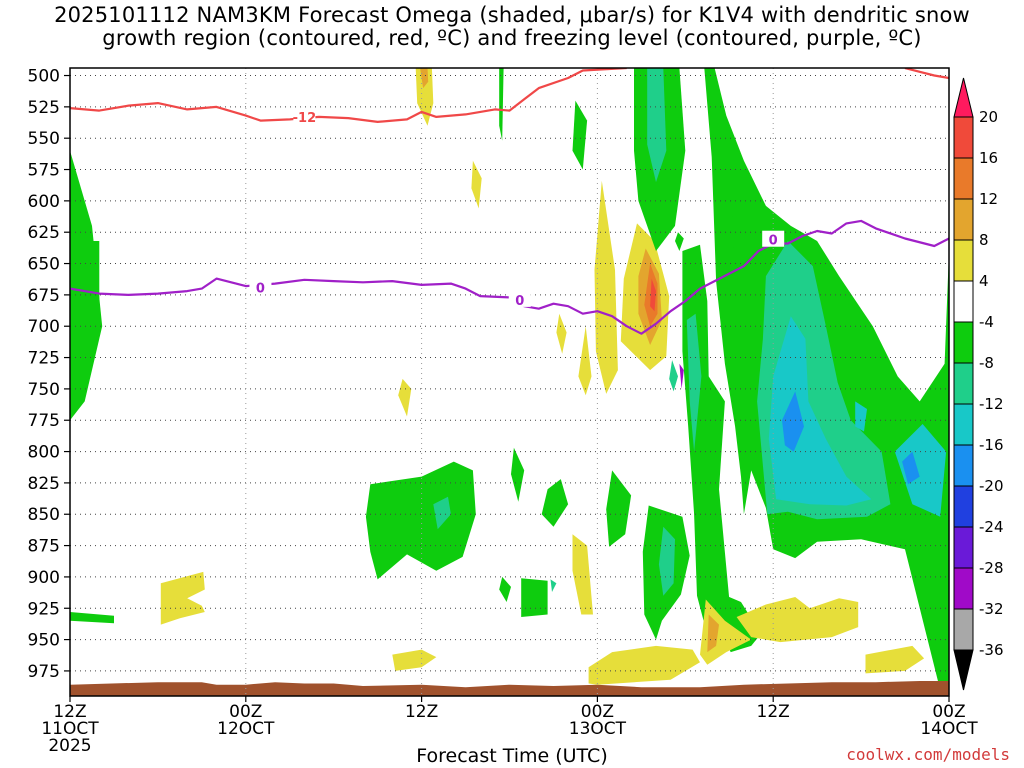 This screenshot has width=1024, height=768. What do you see at coordinates (246, 729) in the screenshot?
I see `x-tick-label-1-2: 12OCT` at bounding box center [246, 729].